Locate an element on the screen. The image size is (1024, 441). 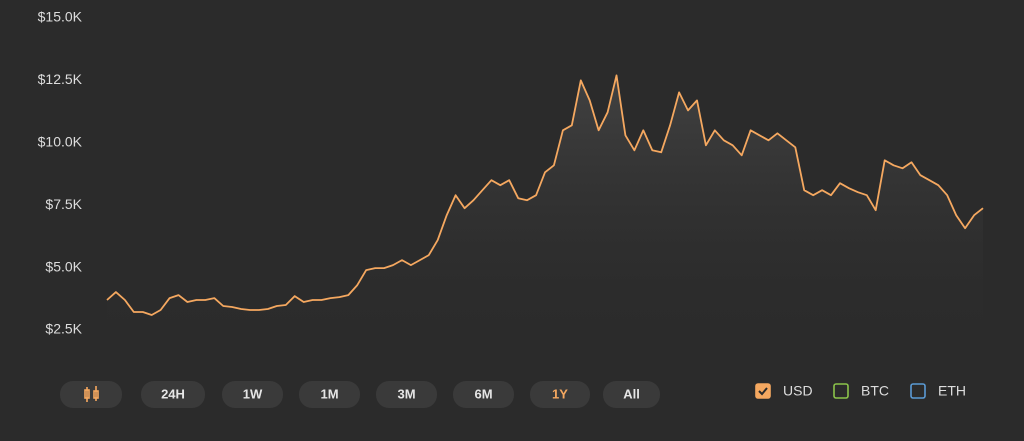
y-tick-label: $5.0K is located at coordinates (63, 266).